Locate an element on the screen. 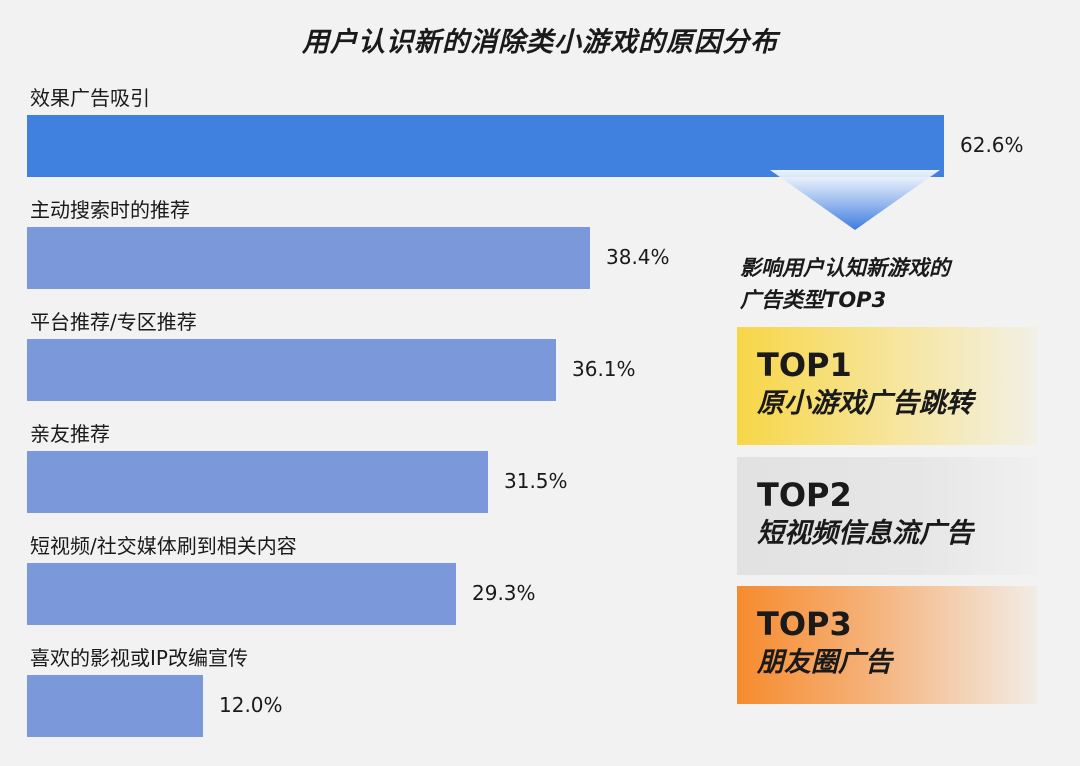 The height and width of the screenshot is (766, 1080). category-label: 亲友推荐 is located at coordinates (70, 434).